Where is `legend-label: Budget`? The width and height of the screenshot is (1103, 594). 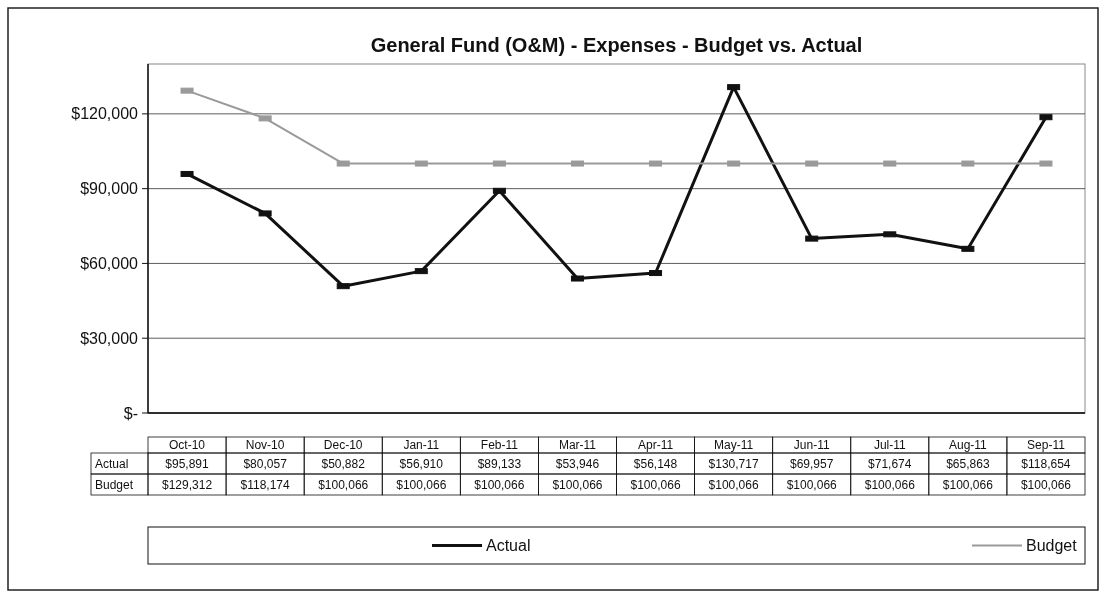 legend-label: Budget is located at coordinates (1052, 546).